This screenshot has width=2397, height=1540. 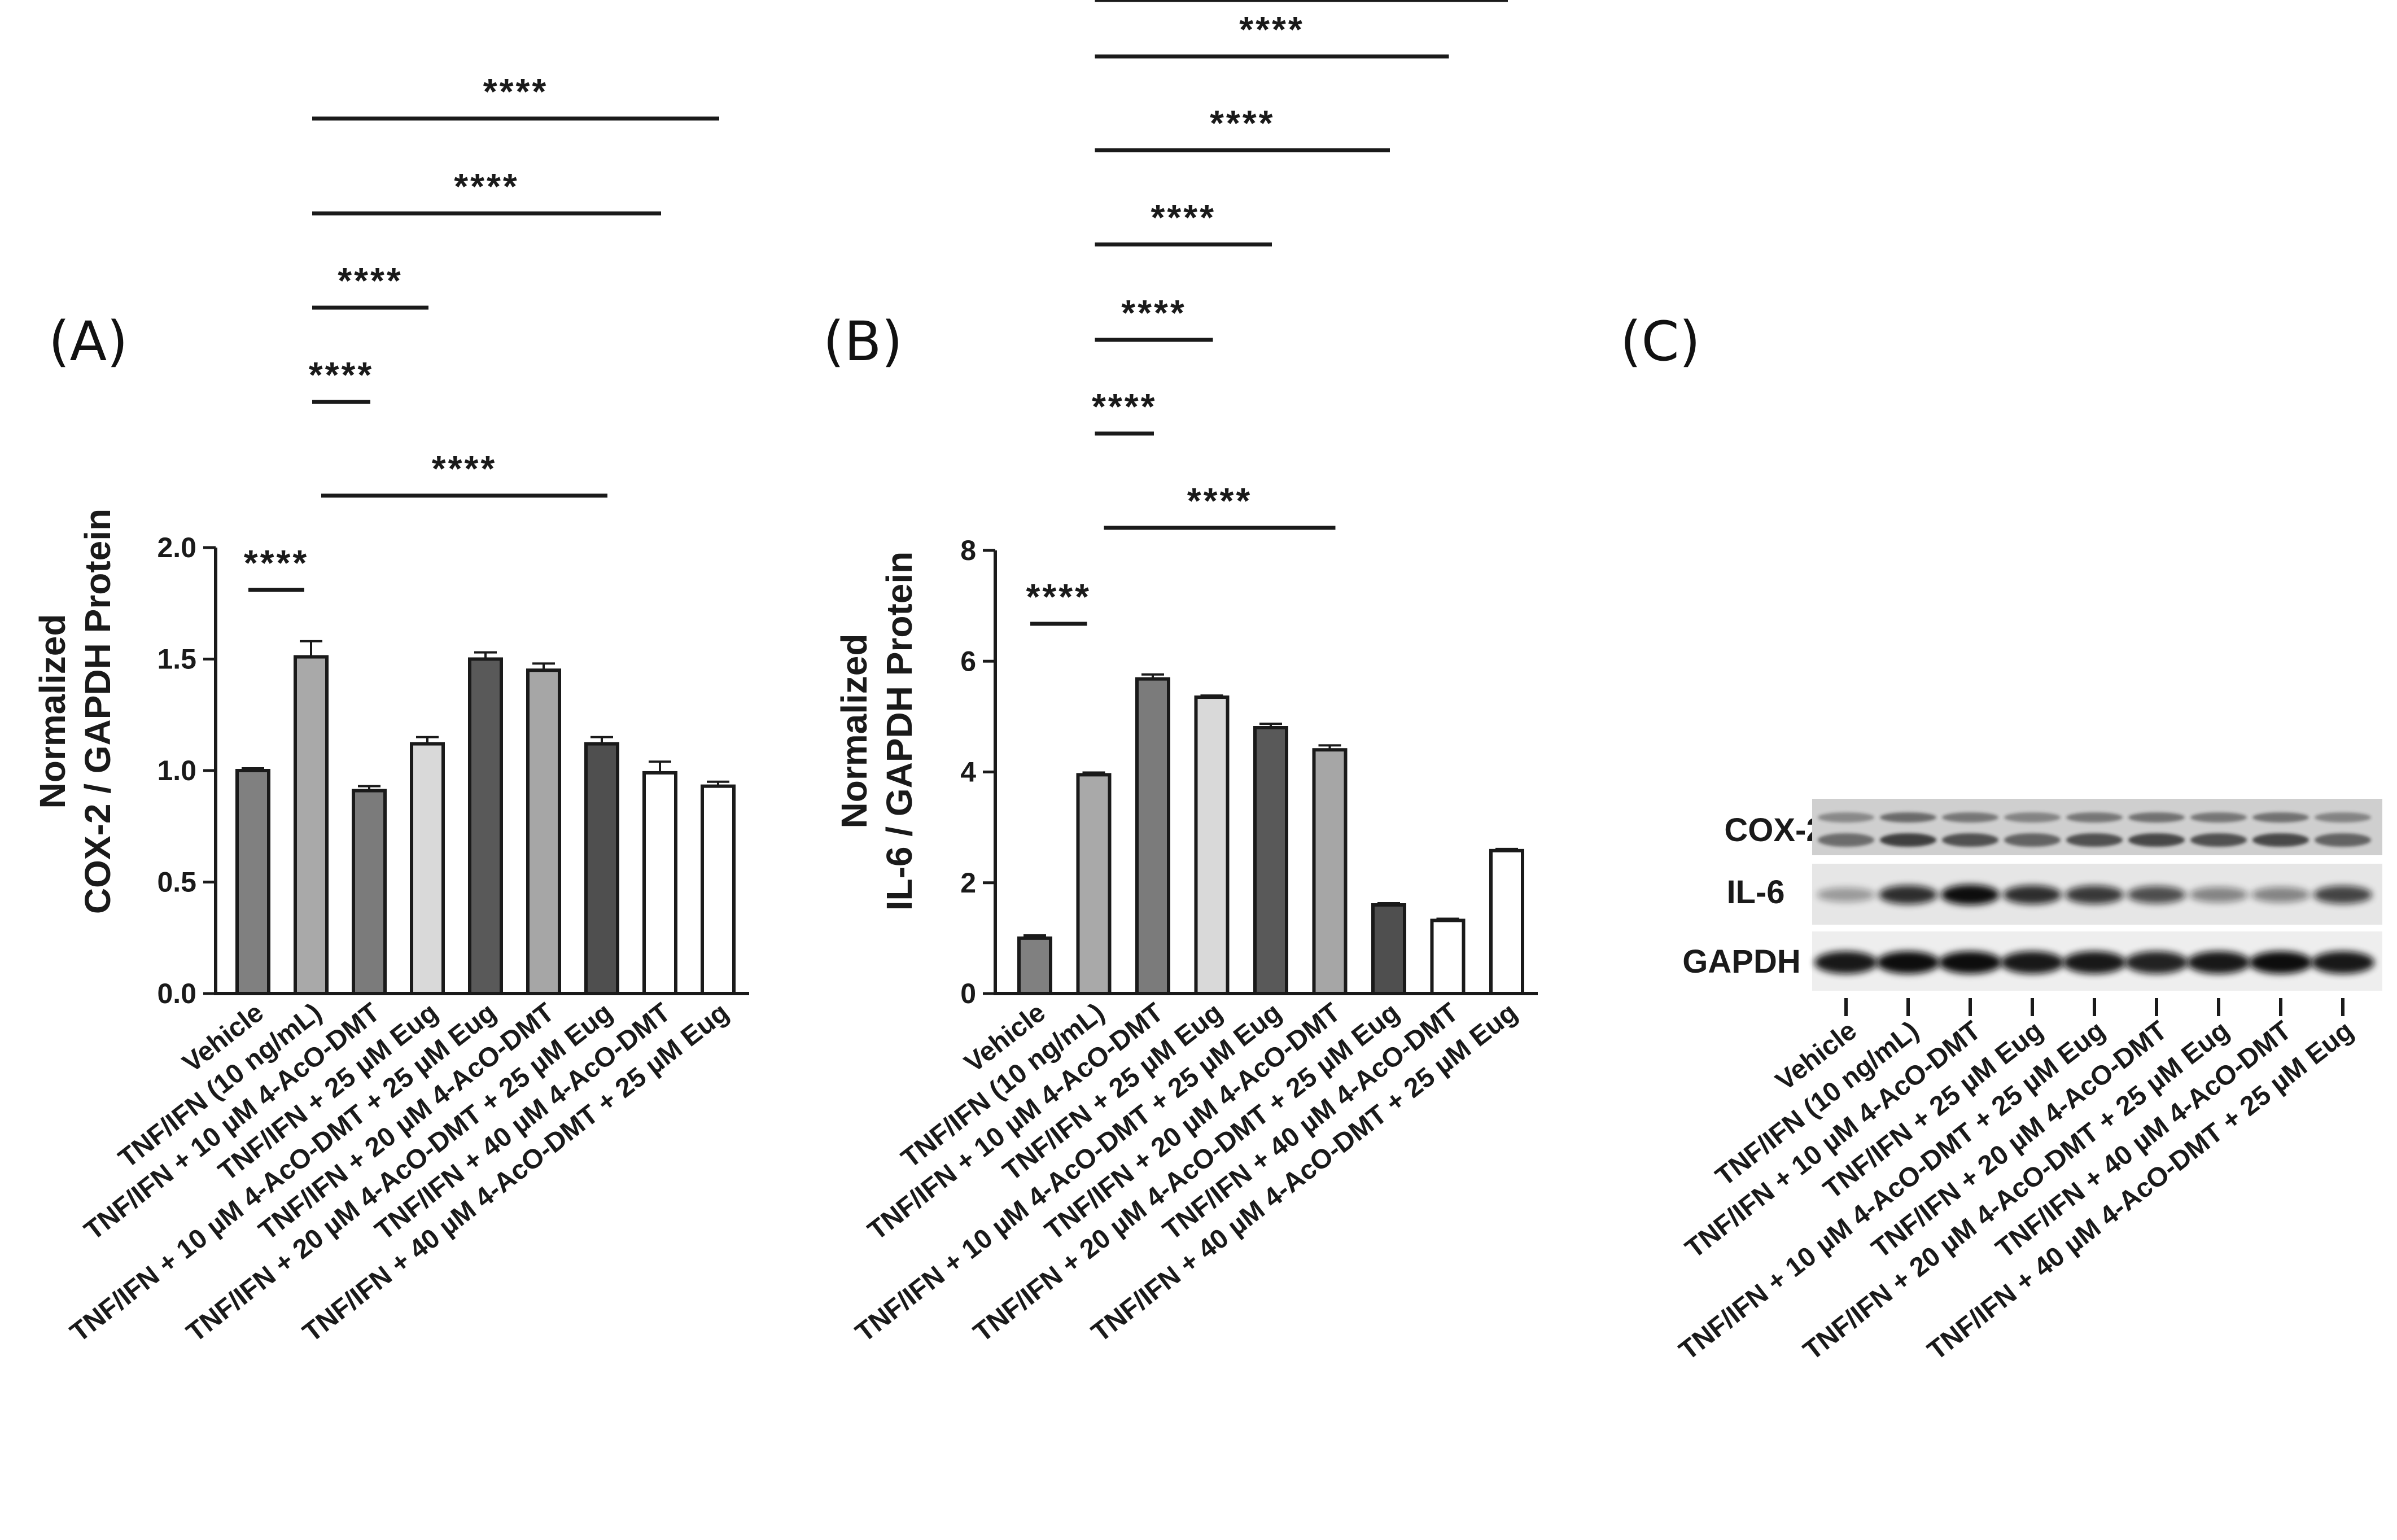 What do you see at coordinates (176, 659) in the screenshot?
I see `y-tick-label: 1.5` at bounding box center [176, 659].